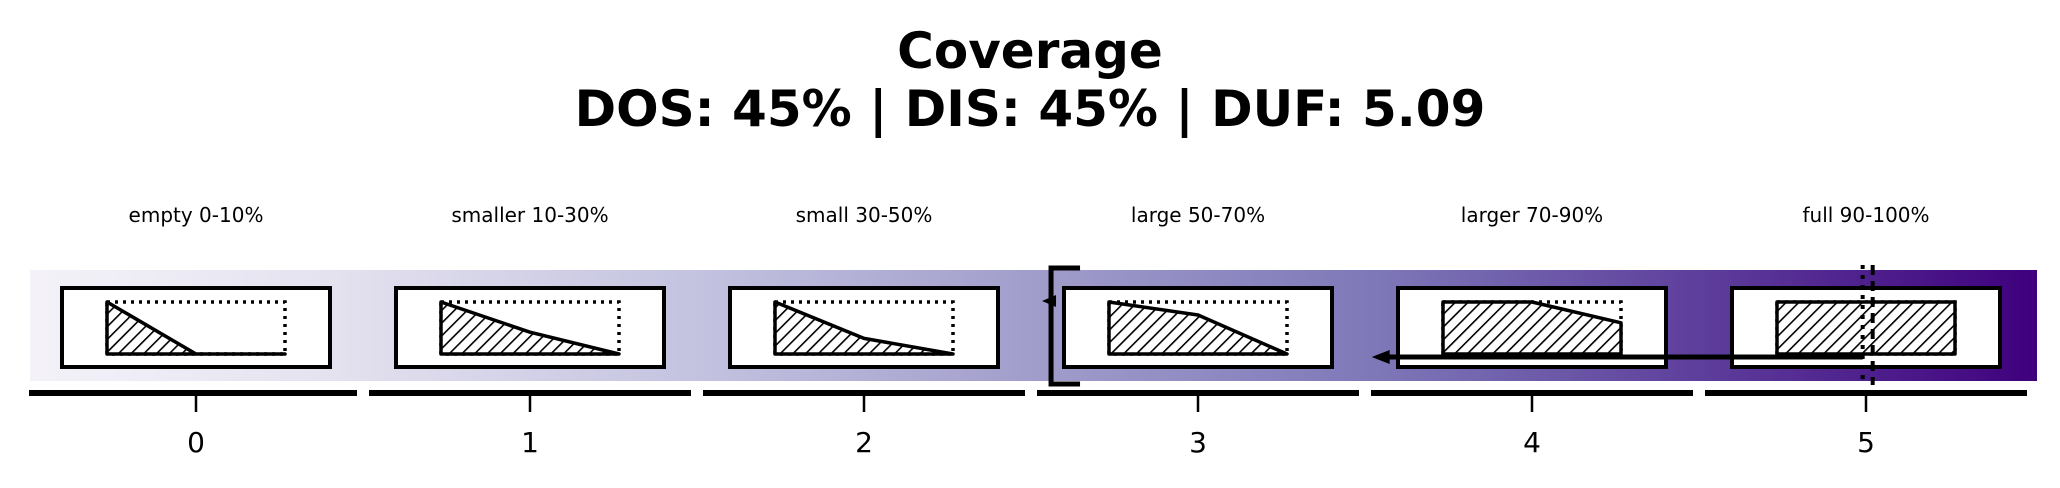 The height and width of the screenshot is (488, 2060). Describe the element at coordinates (1380, 357) in the screenshot. I see `arrow-head` at that location.